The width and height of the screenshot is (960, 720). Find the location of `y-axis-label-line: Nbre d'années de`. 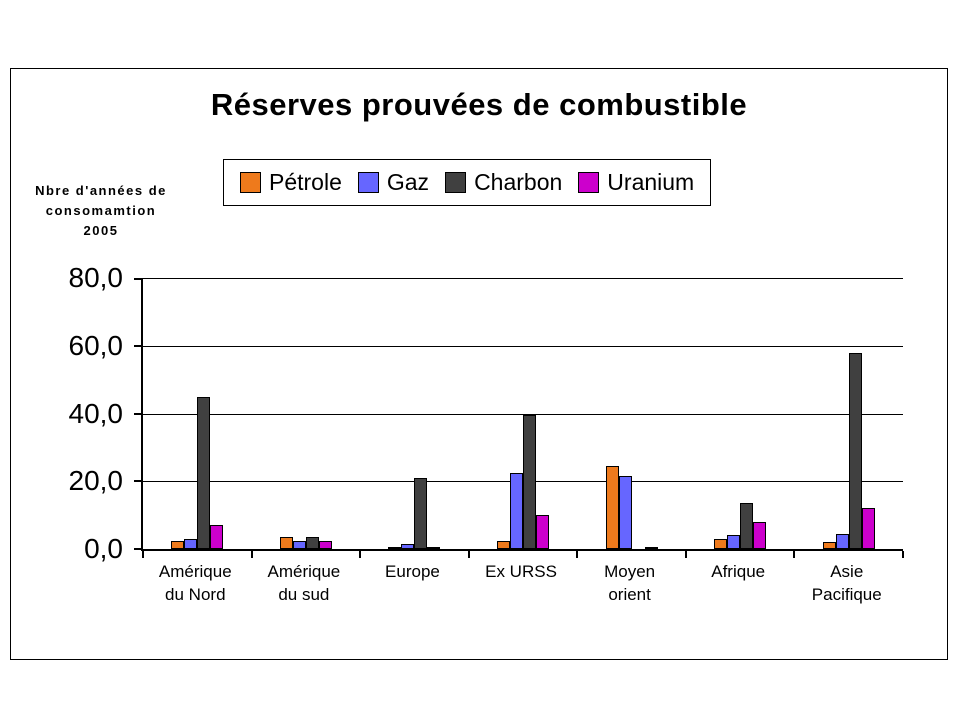

y-axis-label-line: Nbre d'années de is located at coordinates (101, 190).